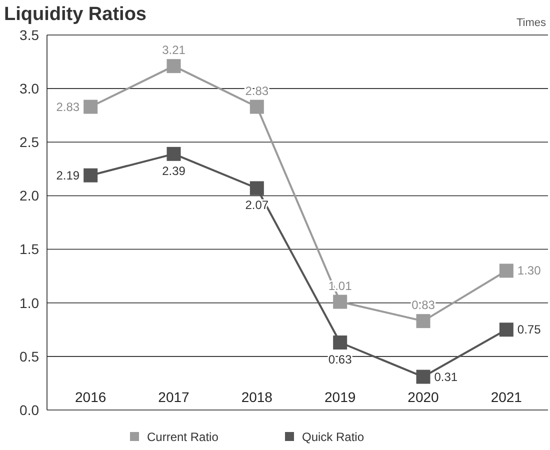 Image resolution: width=550 pixels, height=450 pixels. What do you see at coordinates (75, 14) in the screenshot?
I see `chart-title: Liquidity Ratios` at bounding box center [75, 14].